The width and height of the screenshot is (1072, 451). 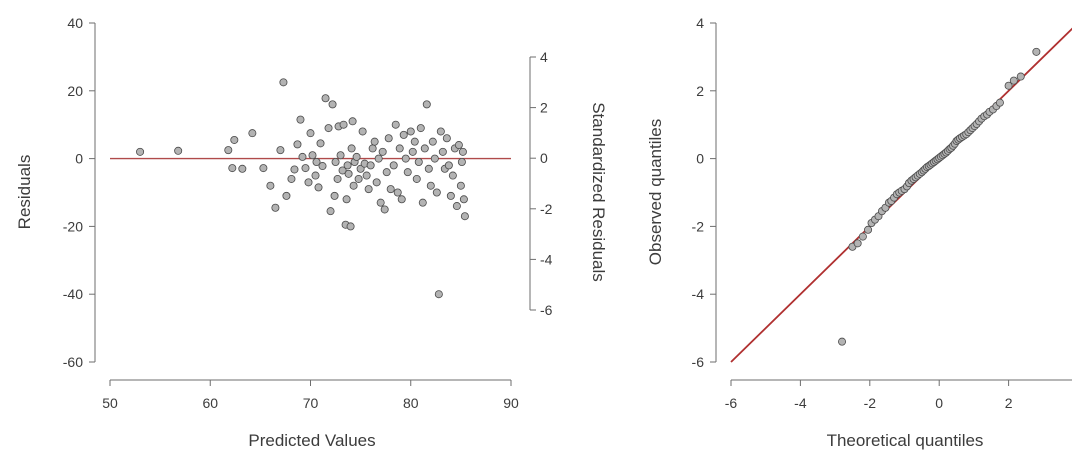 I want to click on secondary-y-axis-label: Standardized Residuals, so click(x=598, y=192).